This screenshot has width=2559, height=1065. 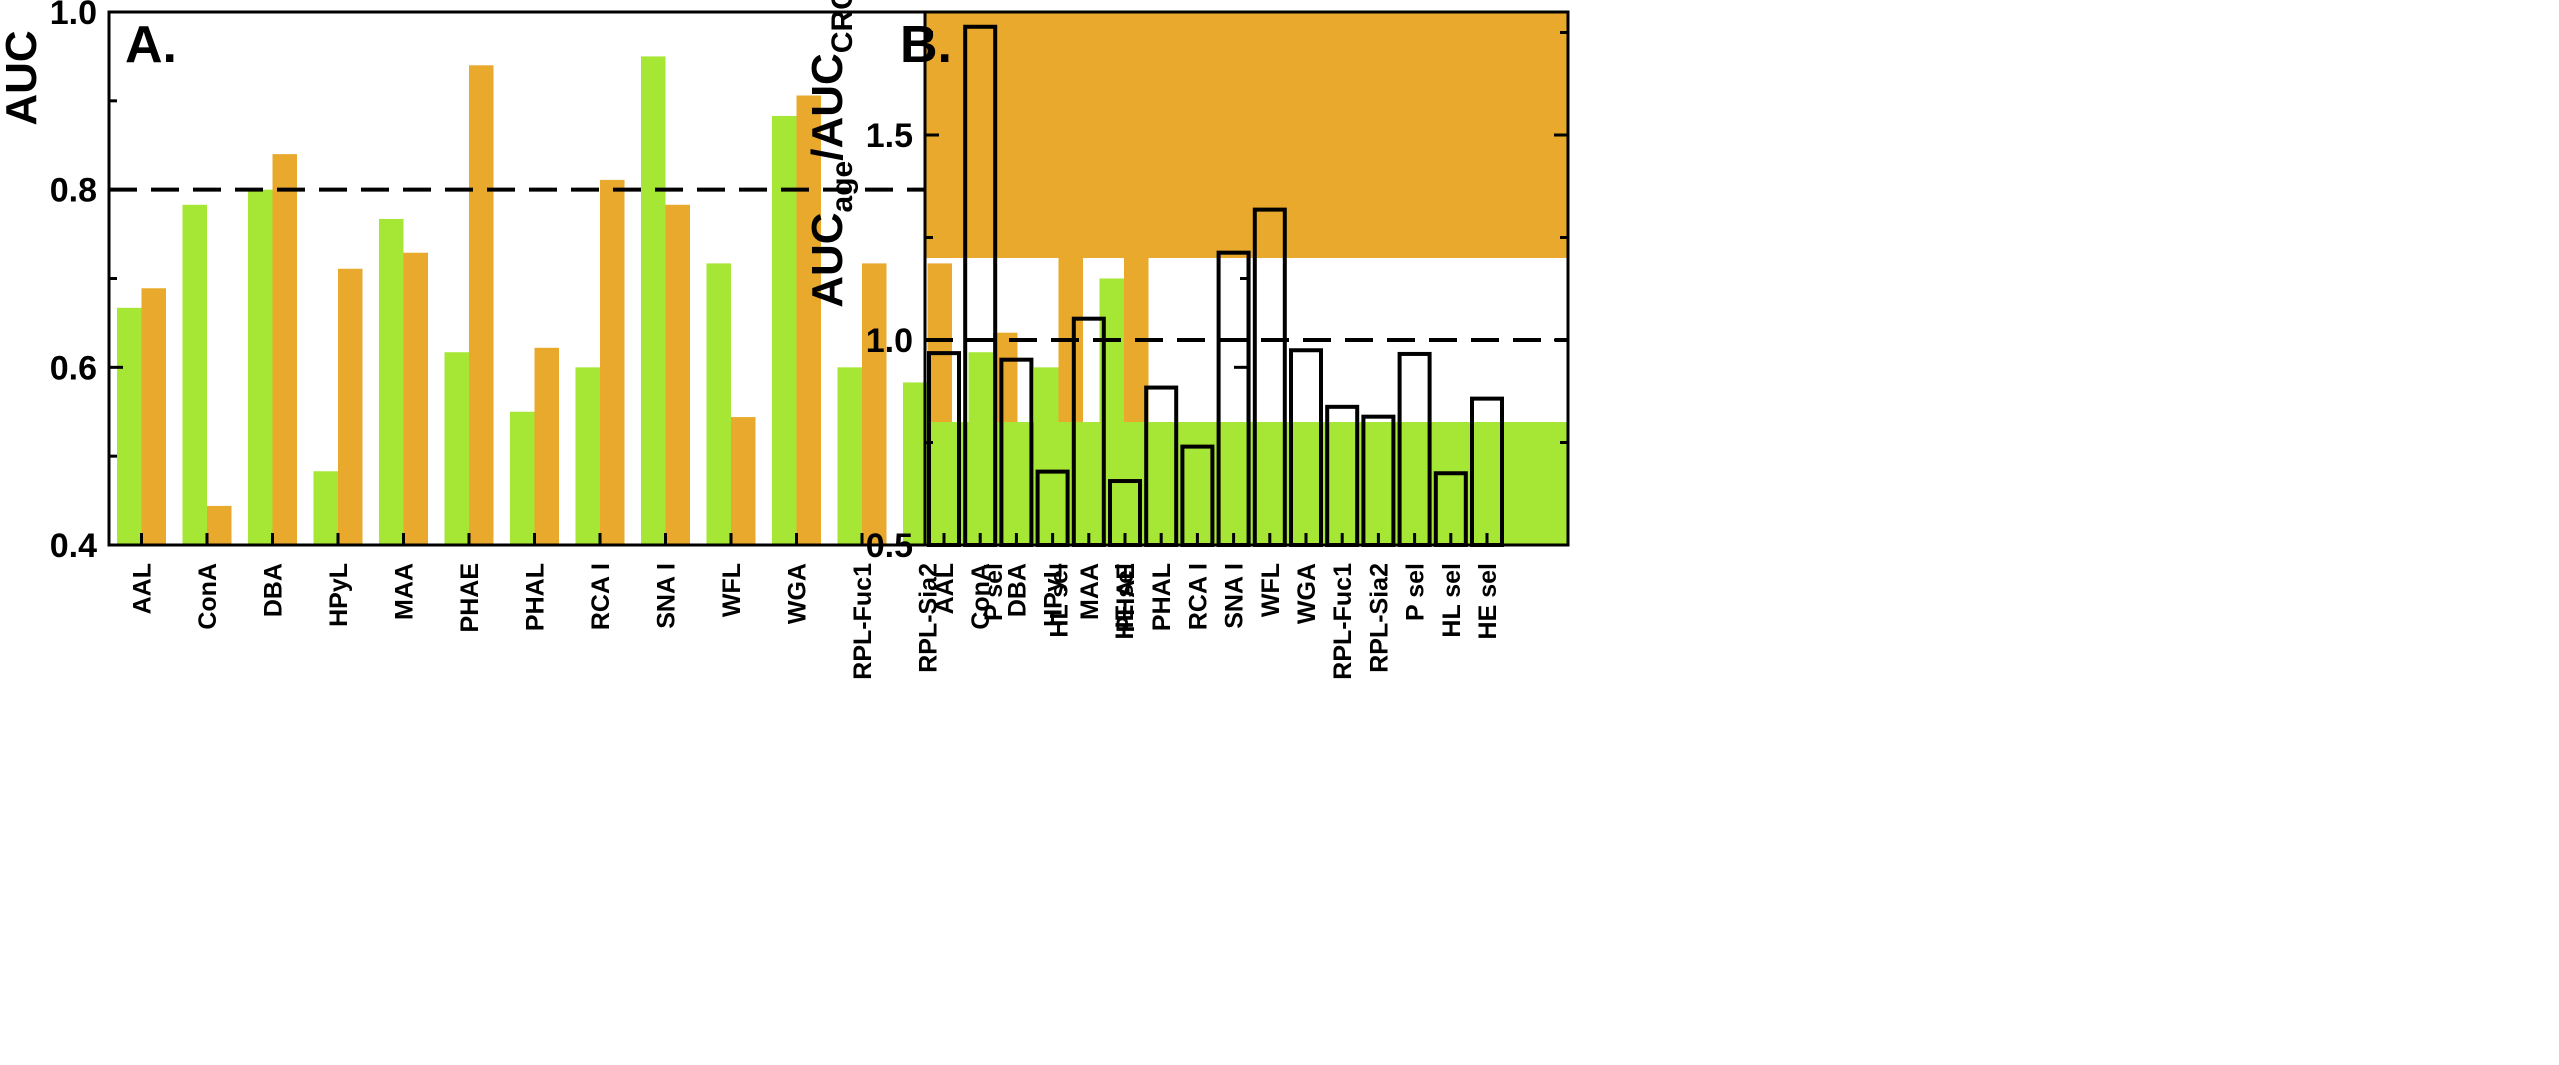 What do you see at coordinates (784, 330) in the screenshot?
I see `bar-hy-vs-ho-wga` at bounding box center [784, 330].